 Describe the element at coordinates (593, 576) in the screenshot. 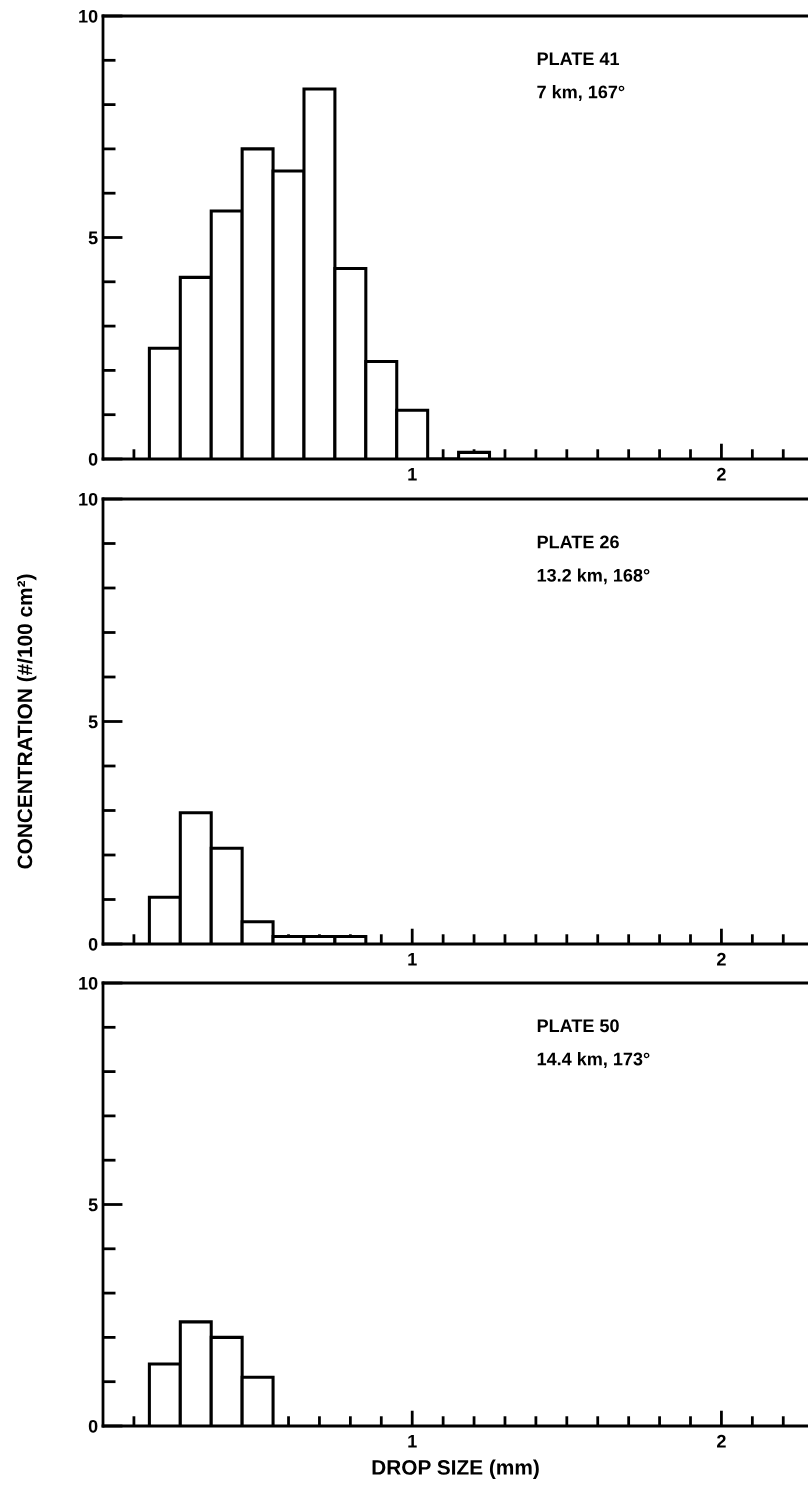

I see `annotation: 13.2 km, 168°` at that location.